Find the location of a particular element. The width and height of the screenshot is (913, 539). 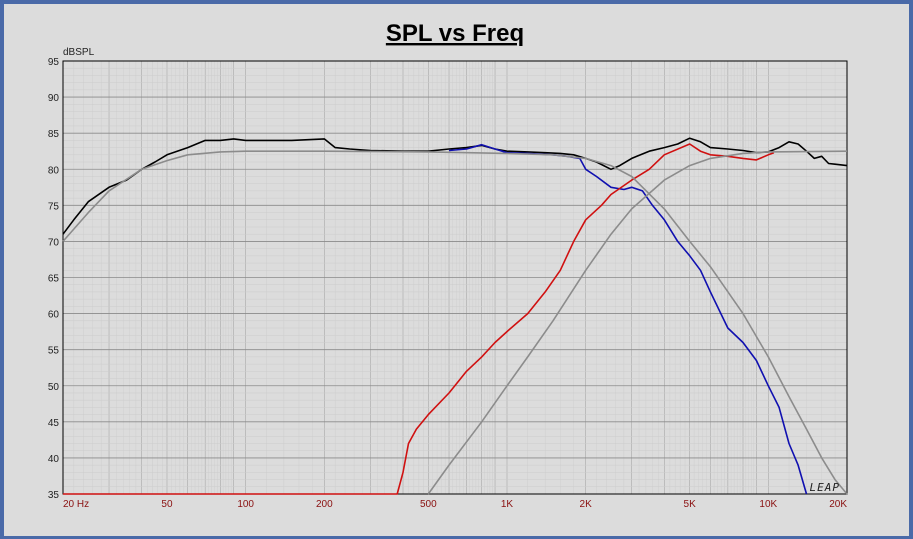

x-tick-label: 1K is located at coordinates (507, 504).